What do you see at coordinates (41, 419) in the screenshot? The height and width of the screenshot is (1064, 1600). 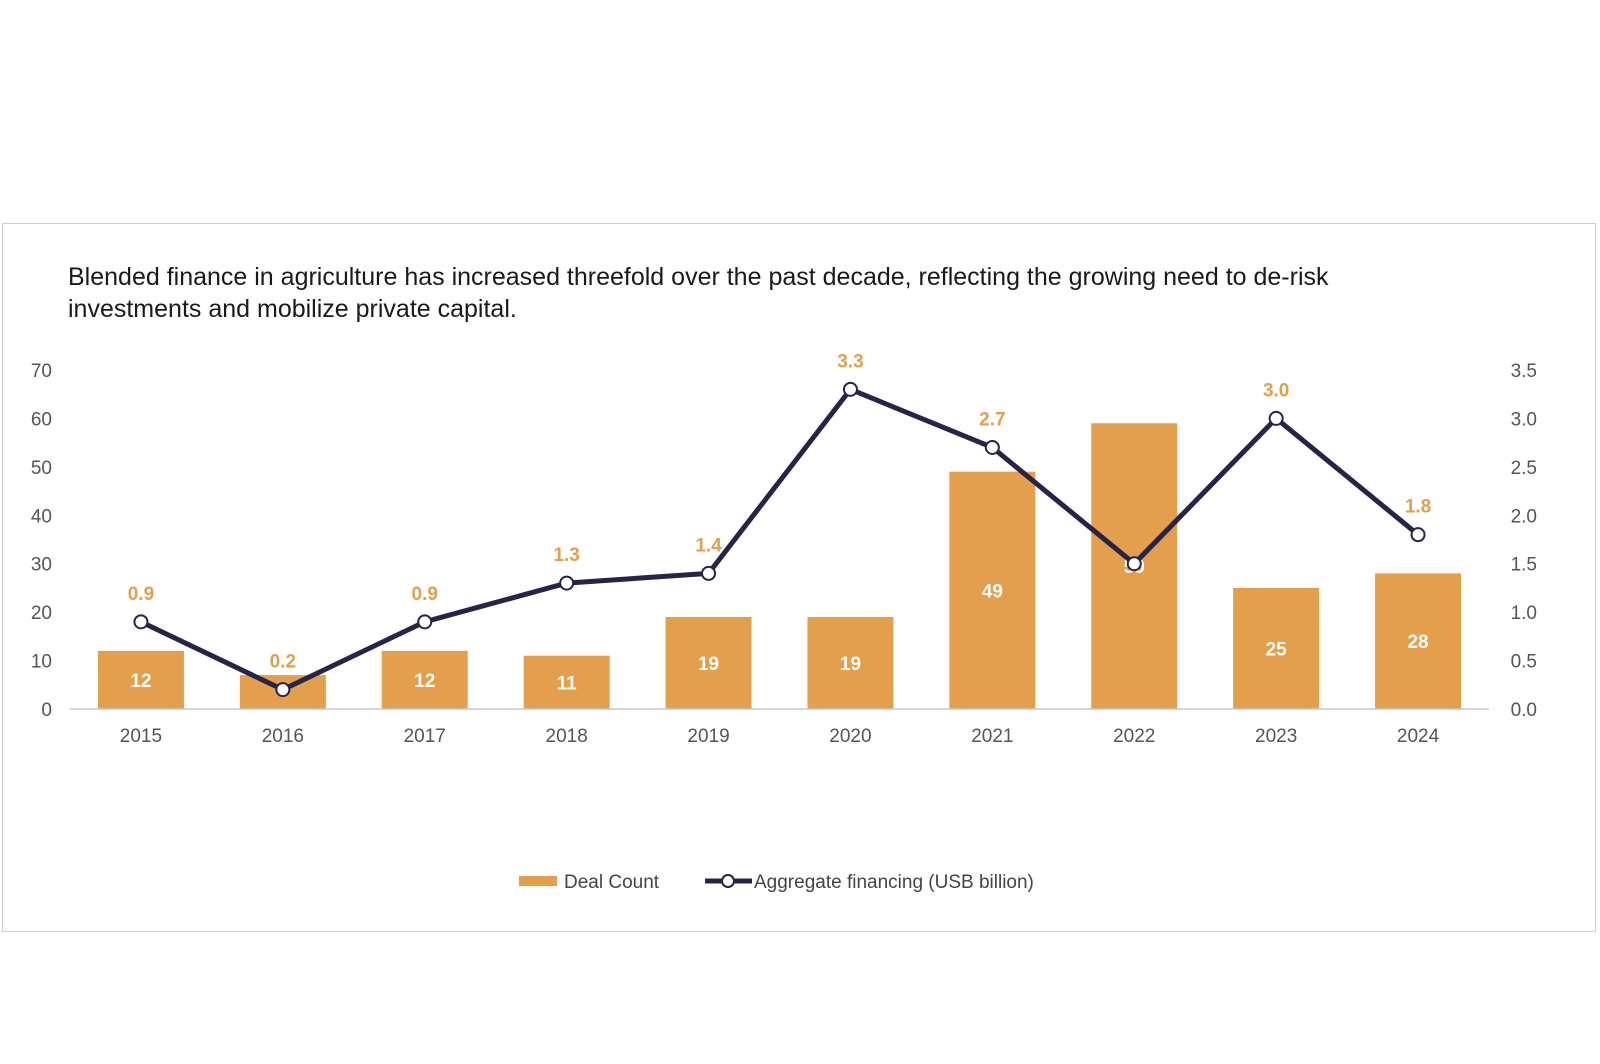 I see `left-y-tick-label: 60` at bounding box center [41, 419].